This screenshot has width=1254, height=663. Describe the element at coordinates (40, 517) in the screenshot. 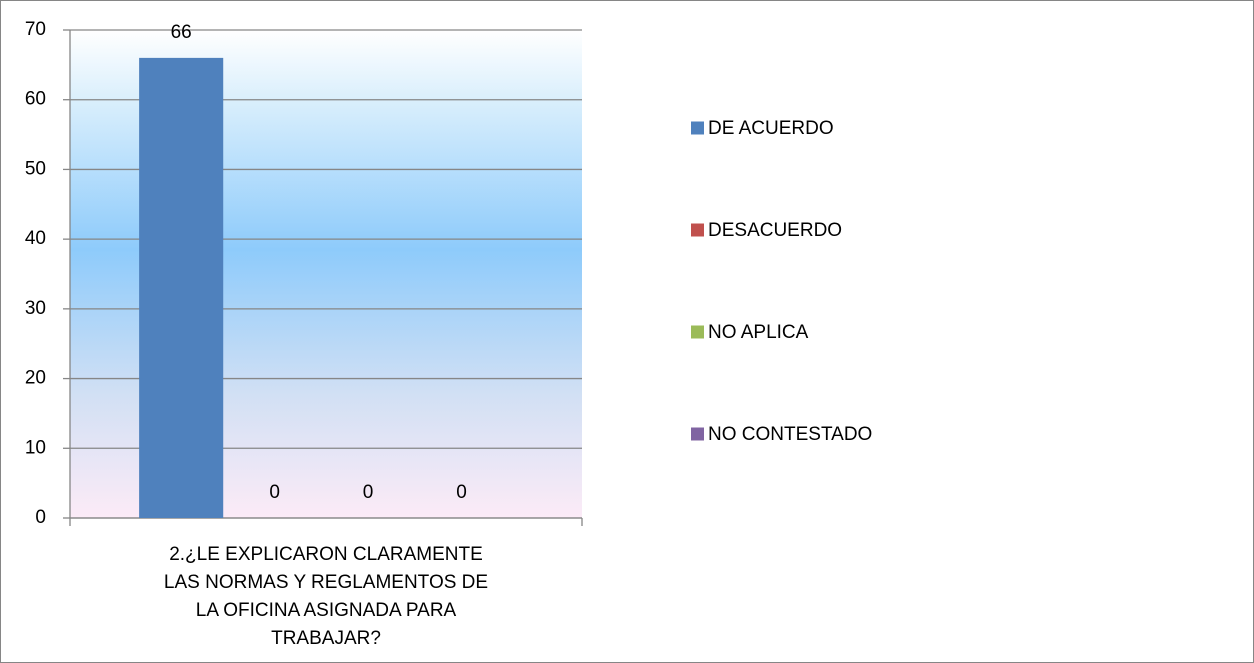

I see `y-tick-label: 0` at that location.